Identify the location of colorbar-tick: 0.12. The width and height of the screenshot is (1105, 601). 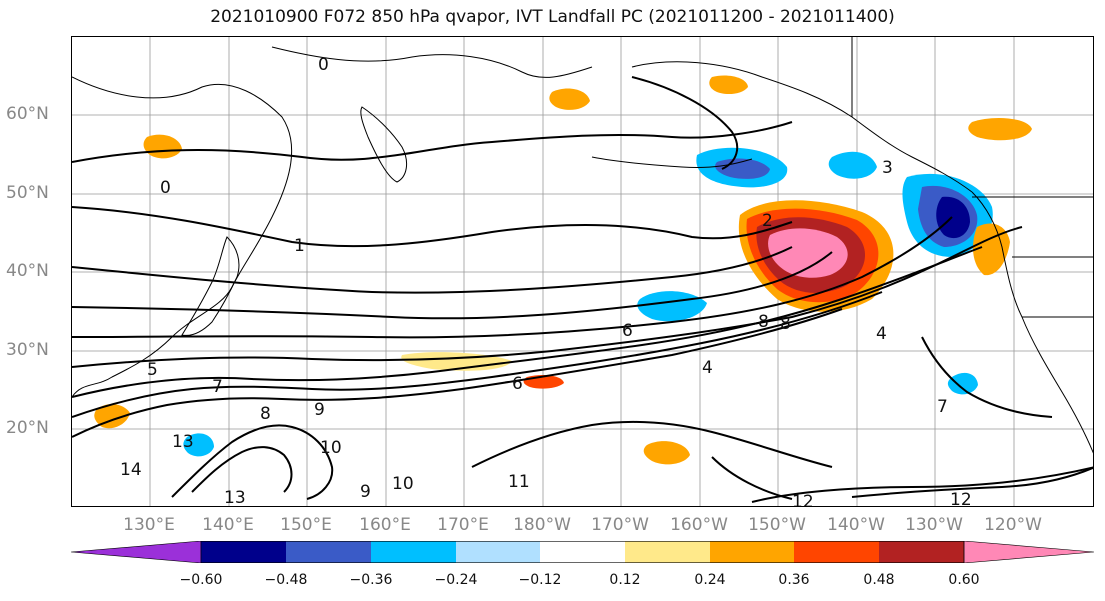
(625, 580).